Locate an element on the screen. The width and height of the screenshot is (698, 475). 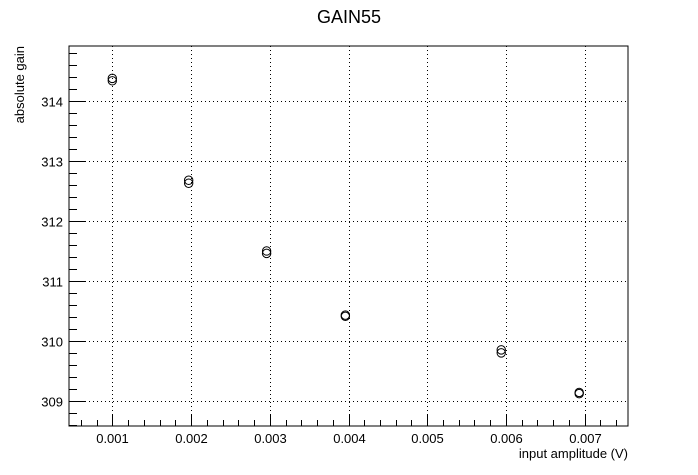
y-tick-label: 313 is located at coordinates (52, 162).